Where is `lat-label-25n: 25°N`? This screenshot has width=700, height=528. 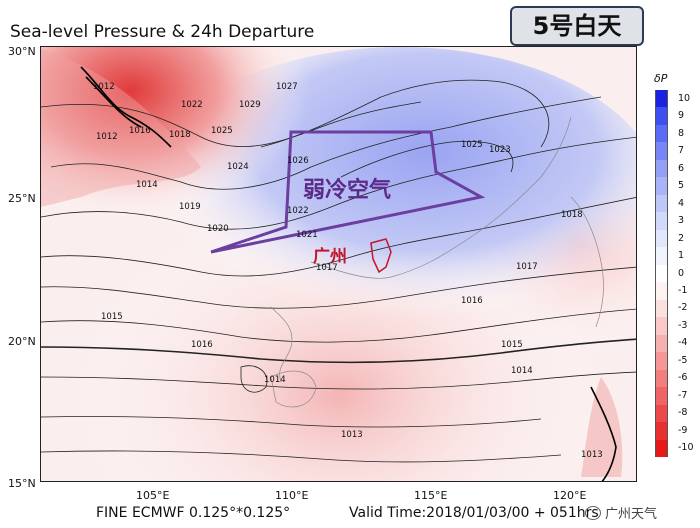
lat-label-25n: 25°N is located at coordinates (22, 198).